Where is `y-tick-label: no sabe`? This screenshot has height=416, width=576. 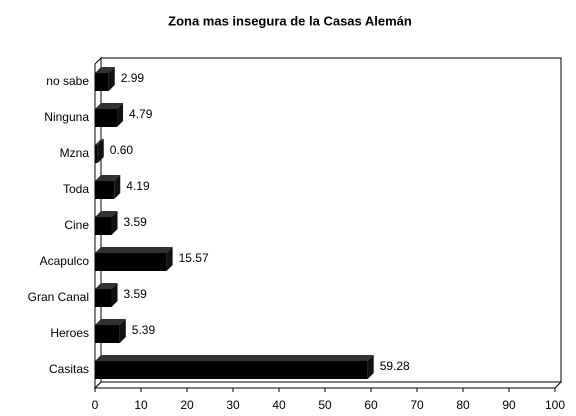
y-tick-label: no sabe is located at coordinates (67, 81).